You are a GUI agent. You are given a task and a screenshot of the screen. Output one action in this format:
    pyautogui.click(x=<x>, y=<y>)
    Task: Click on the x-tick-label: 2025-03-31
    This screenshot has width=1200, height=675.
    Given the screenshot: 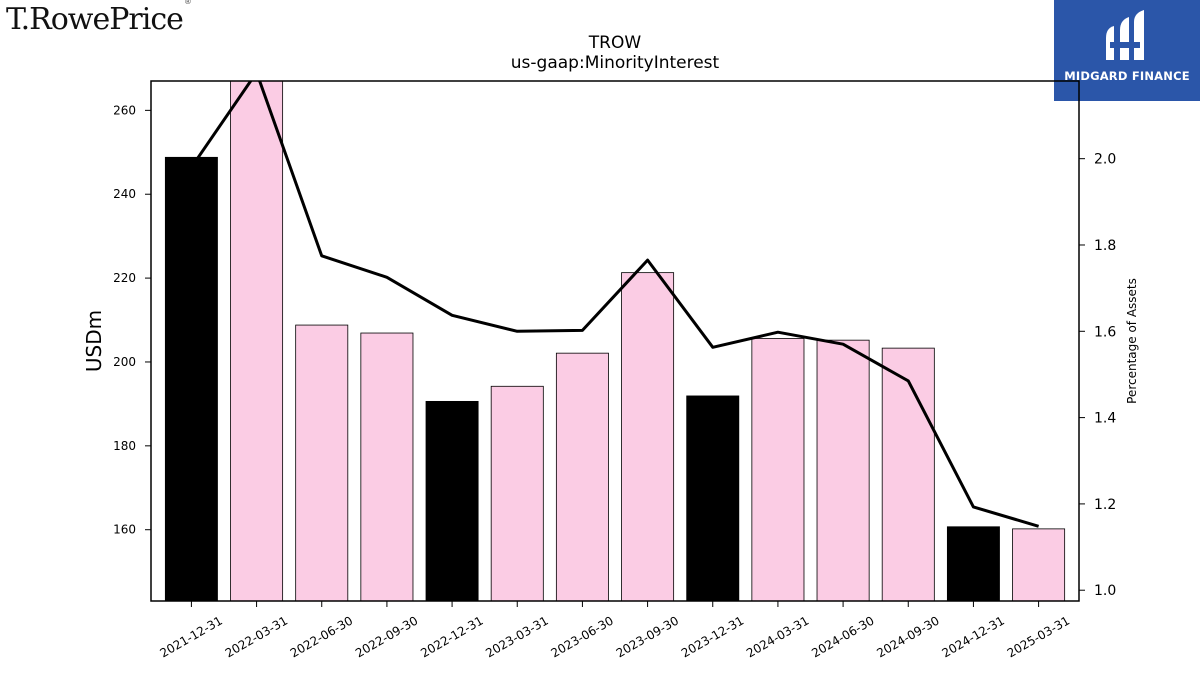 What is the action you would take?
    pyautogui.click(x=1038, y=636)
    